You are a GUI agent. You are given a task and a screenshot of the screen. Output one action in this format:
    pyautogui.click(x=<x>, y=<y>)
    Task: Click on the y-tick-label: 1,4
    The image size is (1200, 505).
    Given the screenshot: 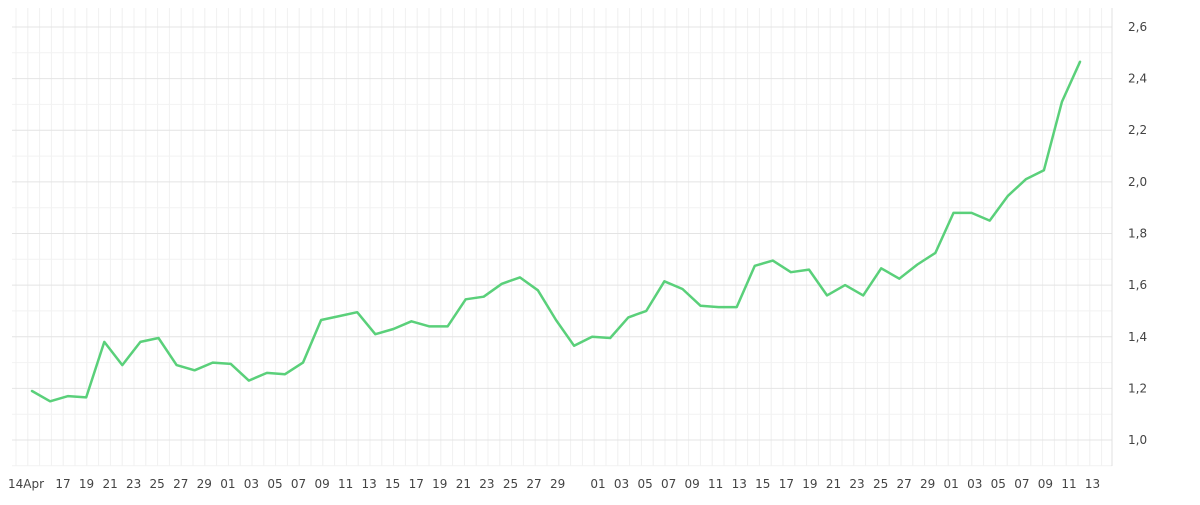 What is the action you would take?
    pyautogui.click(x=1137, y=337)
    